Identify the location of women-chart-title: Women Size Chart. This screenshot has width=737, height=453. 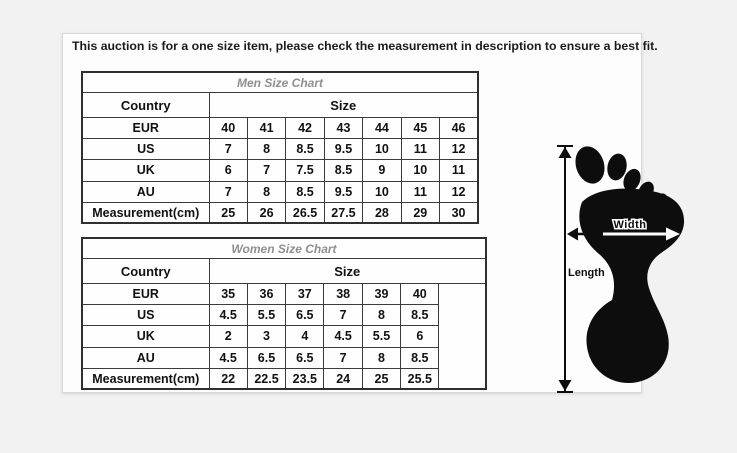
(284, 248).